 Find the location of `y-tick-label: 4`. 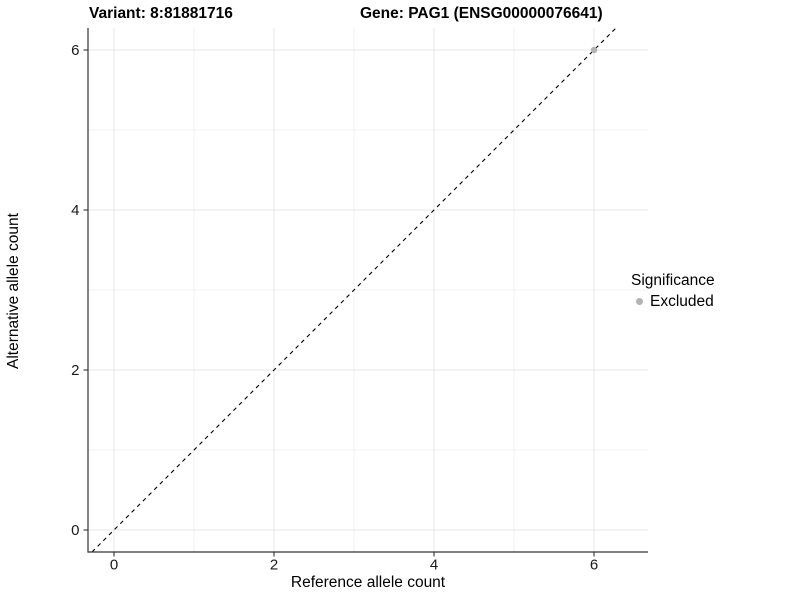

y-tick-label: 4 is located at coordinates (75, 210).